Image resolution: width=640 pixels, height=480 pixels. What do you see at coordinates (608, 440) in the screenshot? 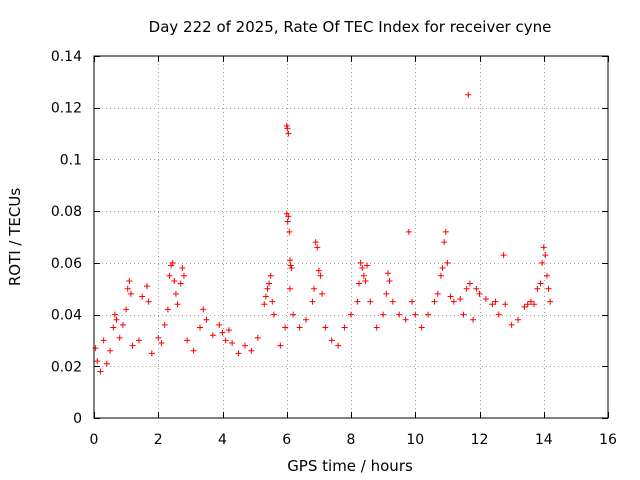
I see `x-tick-label: 16` at bounding box center [608, 440].